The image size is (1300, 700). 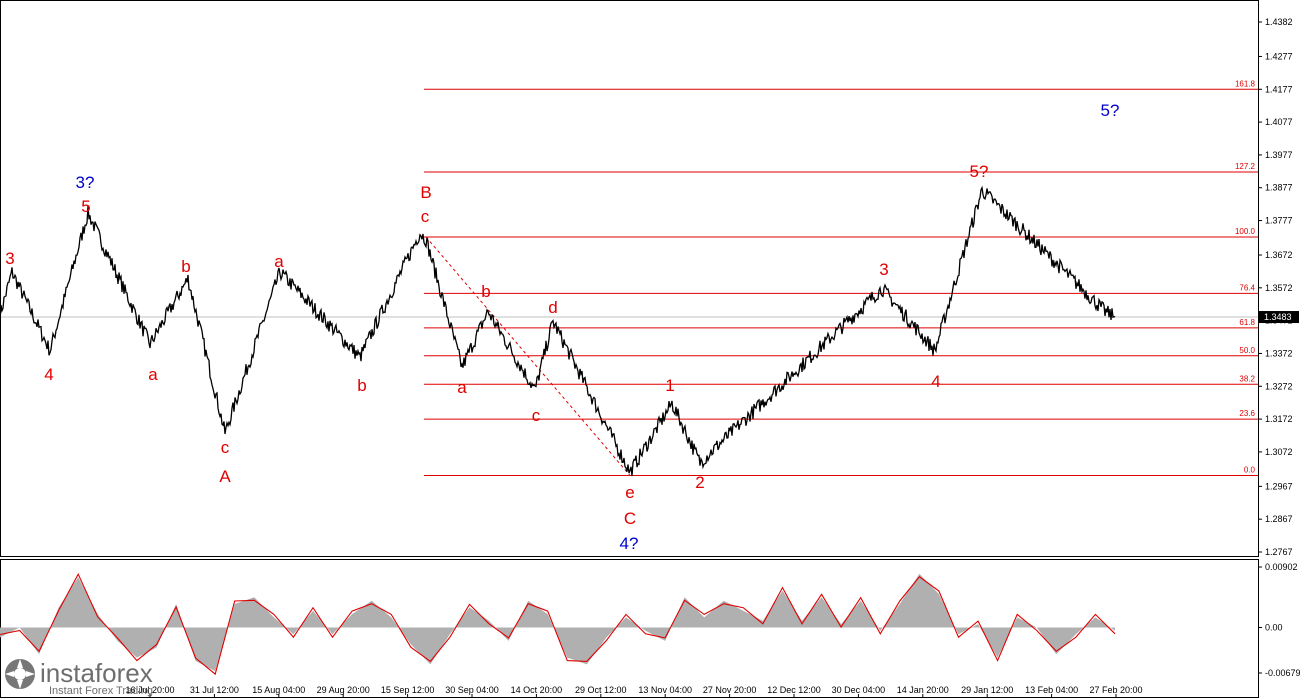 I want to click on price-axis-tick-label: 1.3072, so click(x=1279, y=452).